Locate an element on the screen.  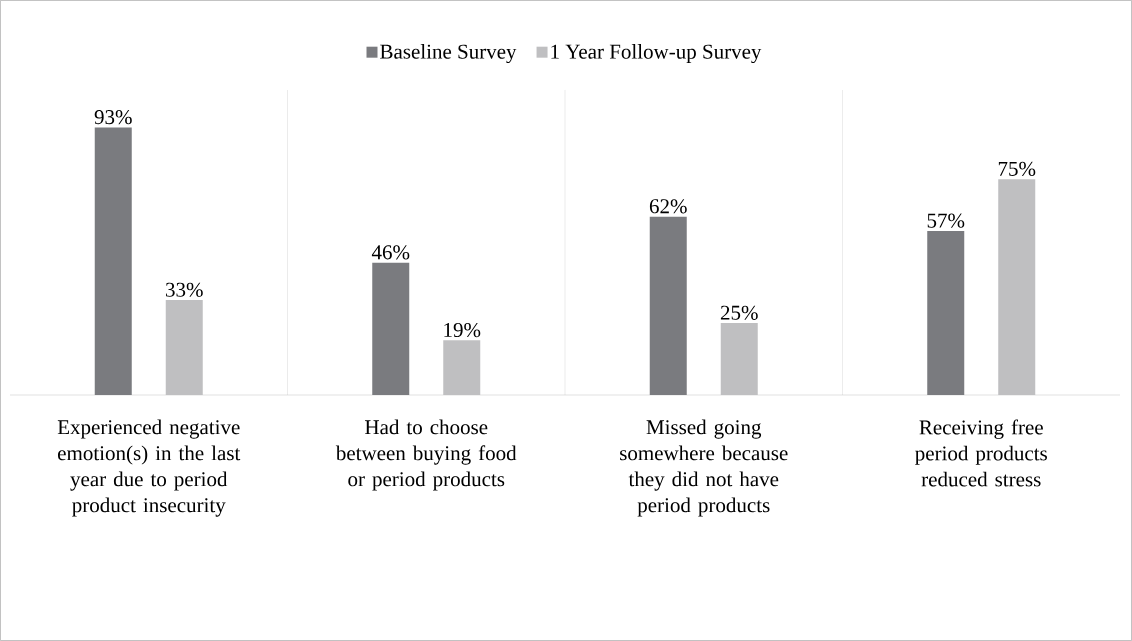
x-tick-label: Missed going somewhere because they did not have period products is located at coordinates (704, 468).